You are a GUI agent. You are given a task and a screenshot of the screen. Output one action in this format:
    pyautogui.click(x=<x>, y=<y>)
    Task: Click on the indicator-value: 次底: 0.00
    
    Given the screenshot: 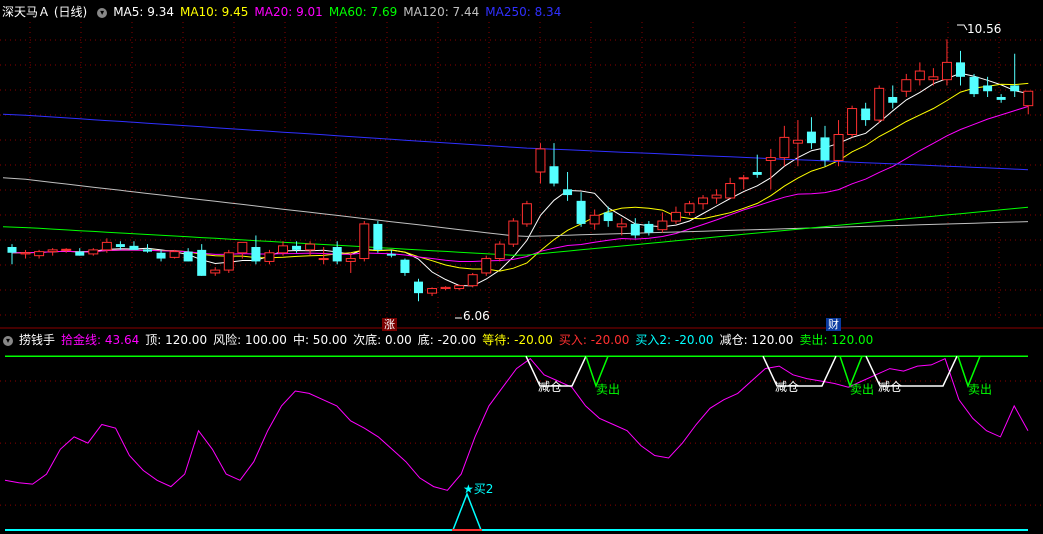 What is the action you would take?
    pyautogui.click(x=382, y=340)
    